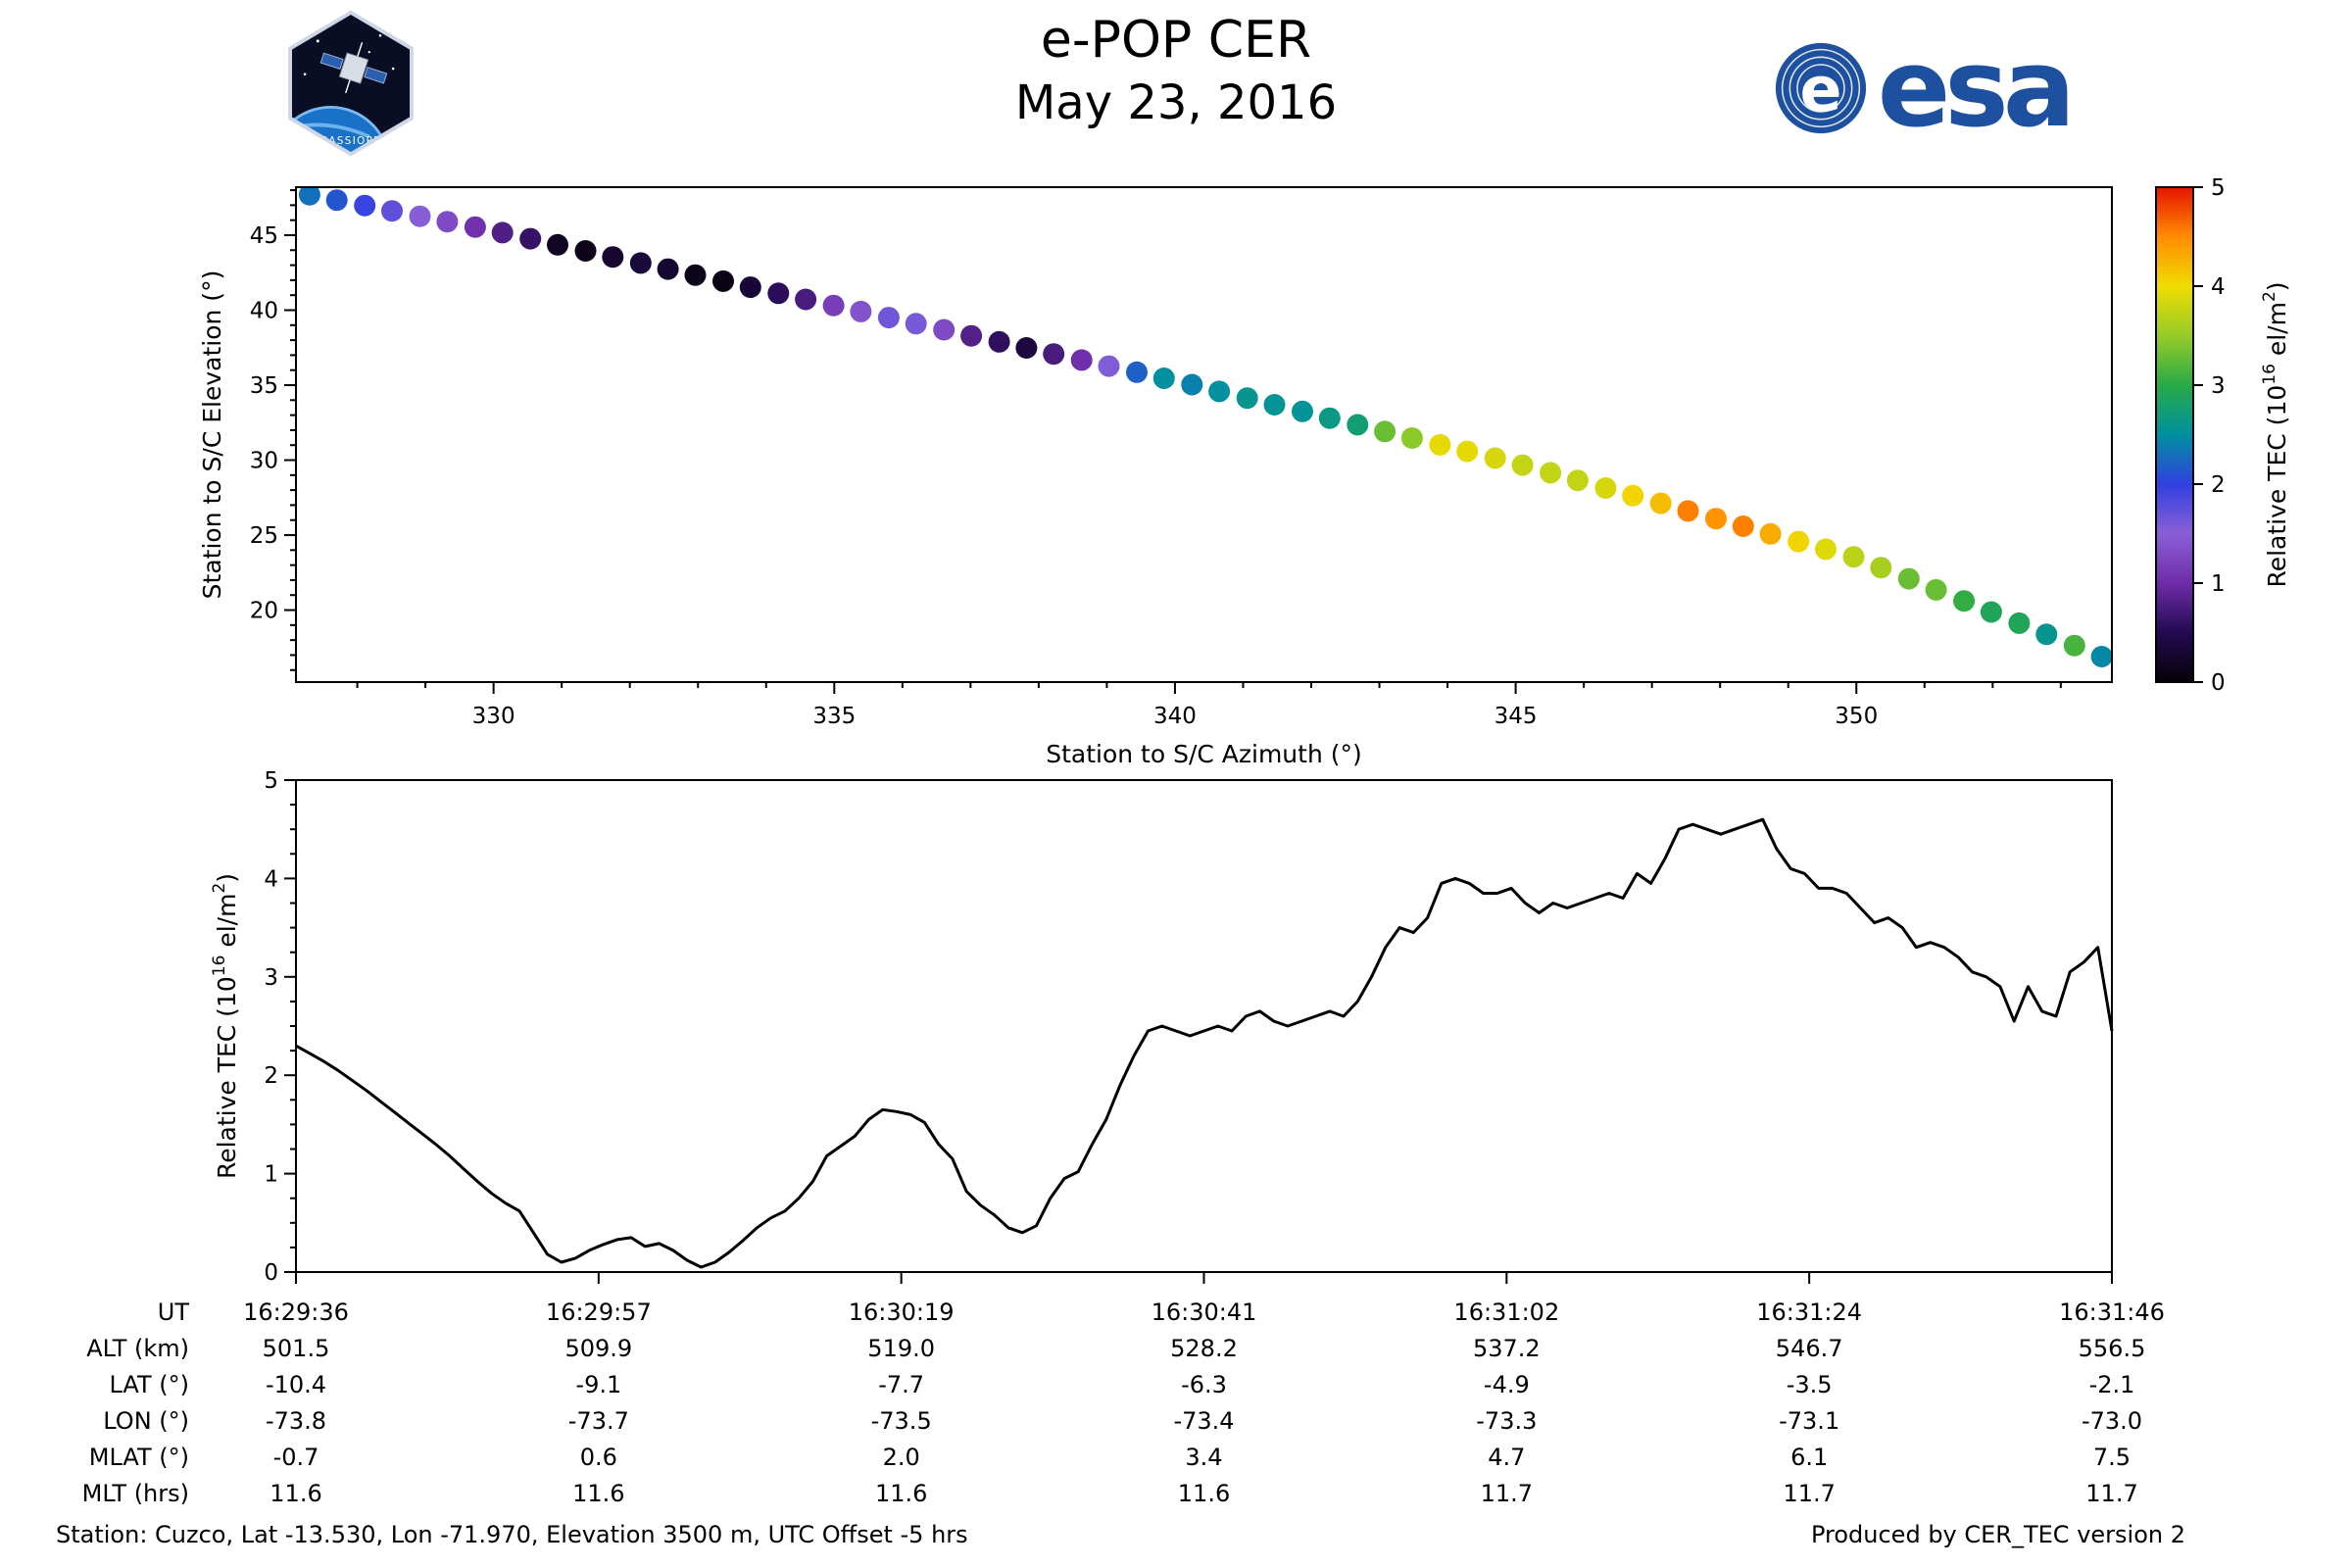  What do you see at coordinates (902, 1312) in the screenshot?
I see `table-cell: 16:30:19` at bounding box center [902, 1312].